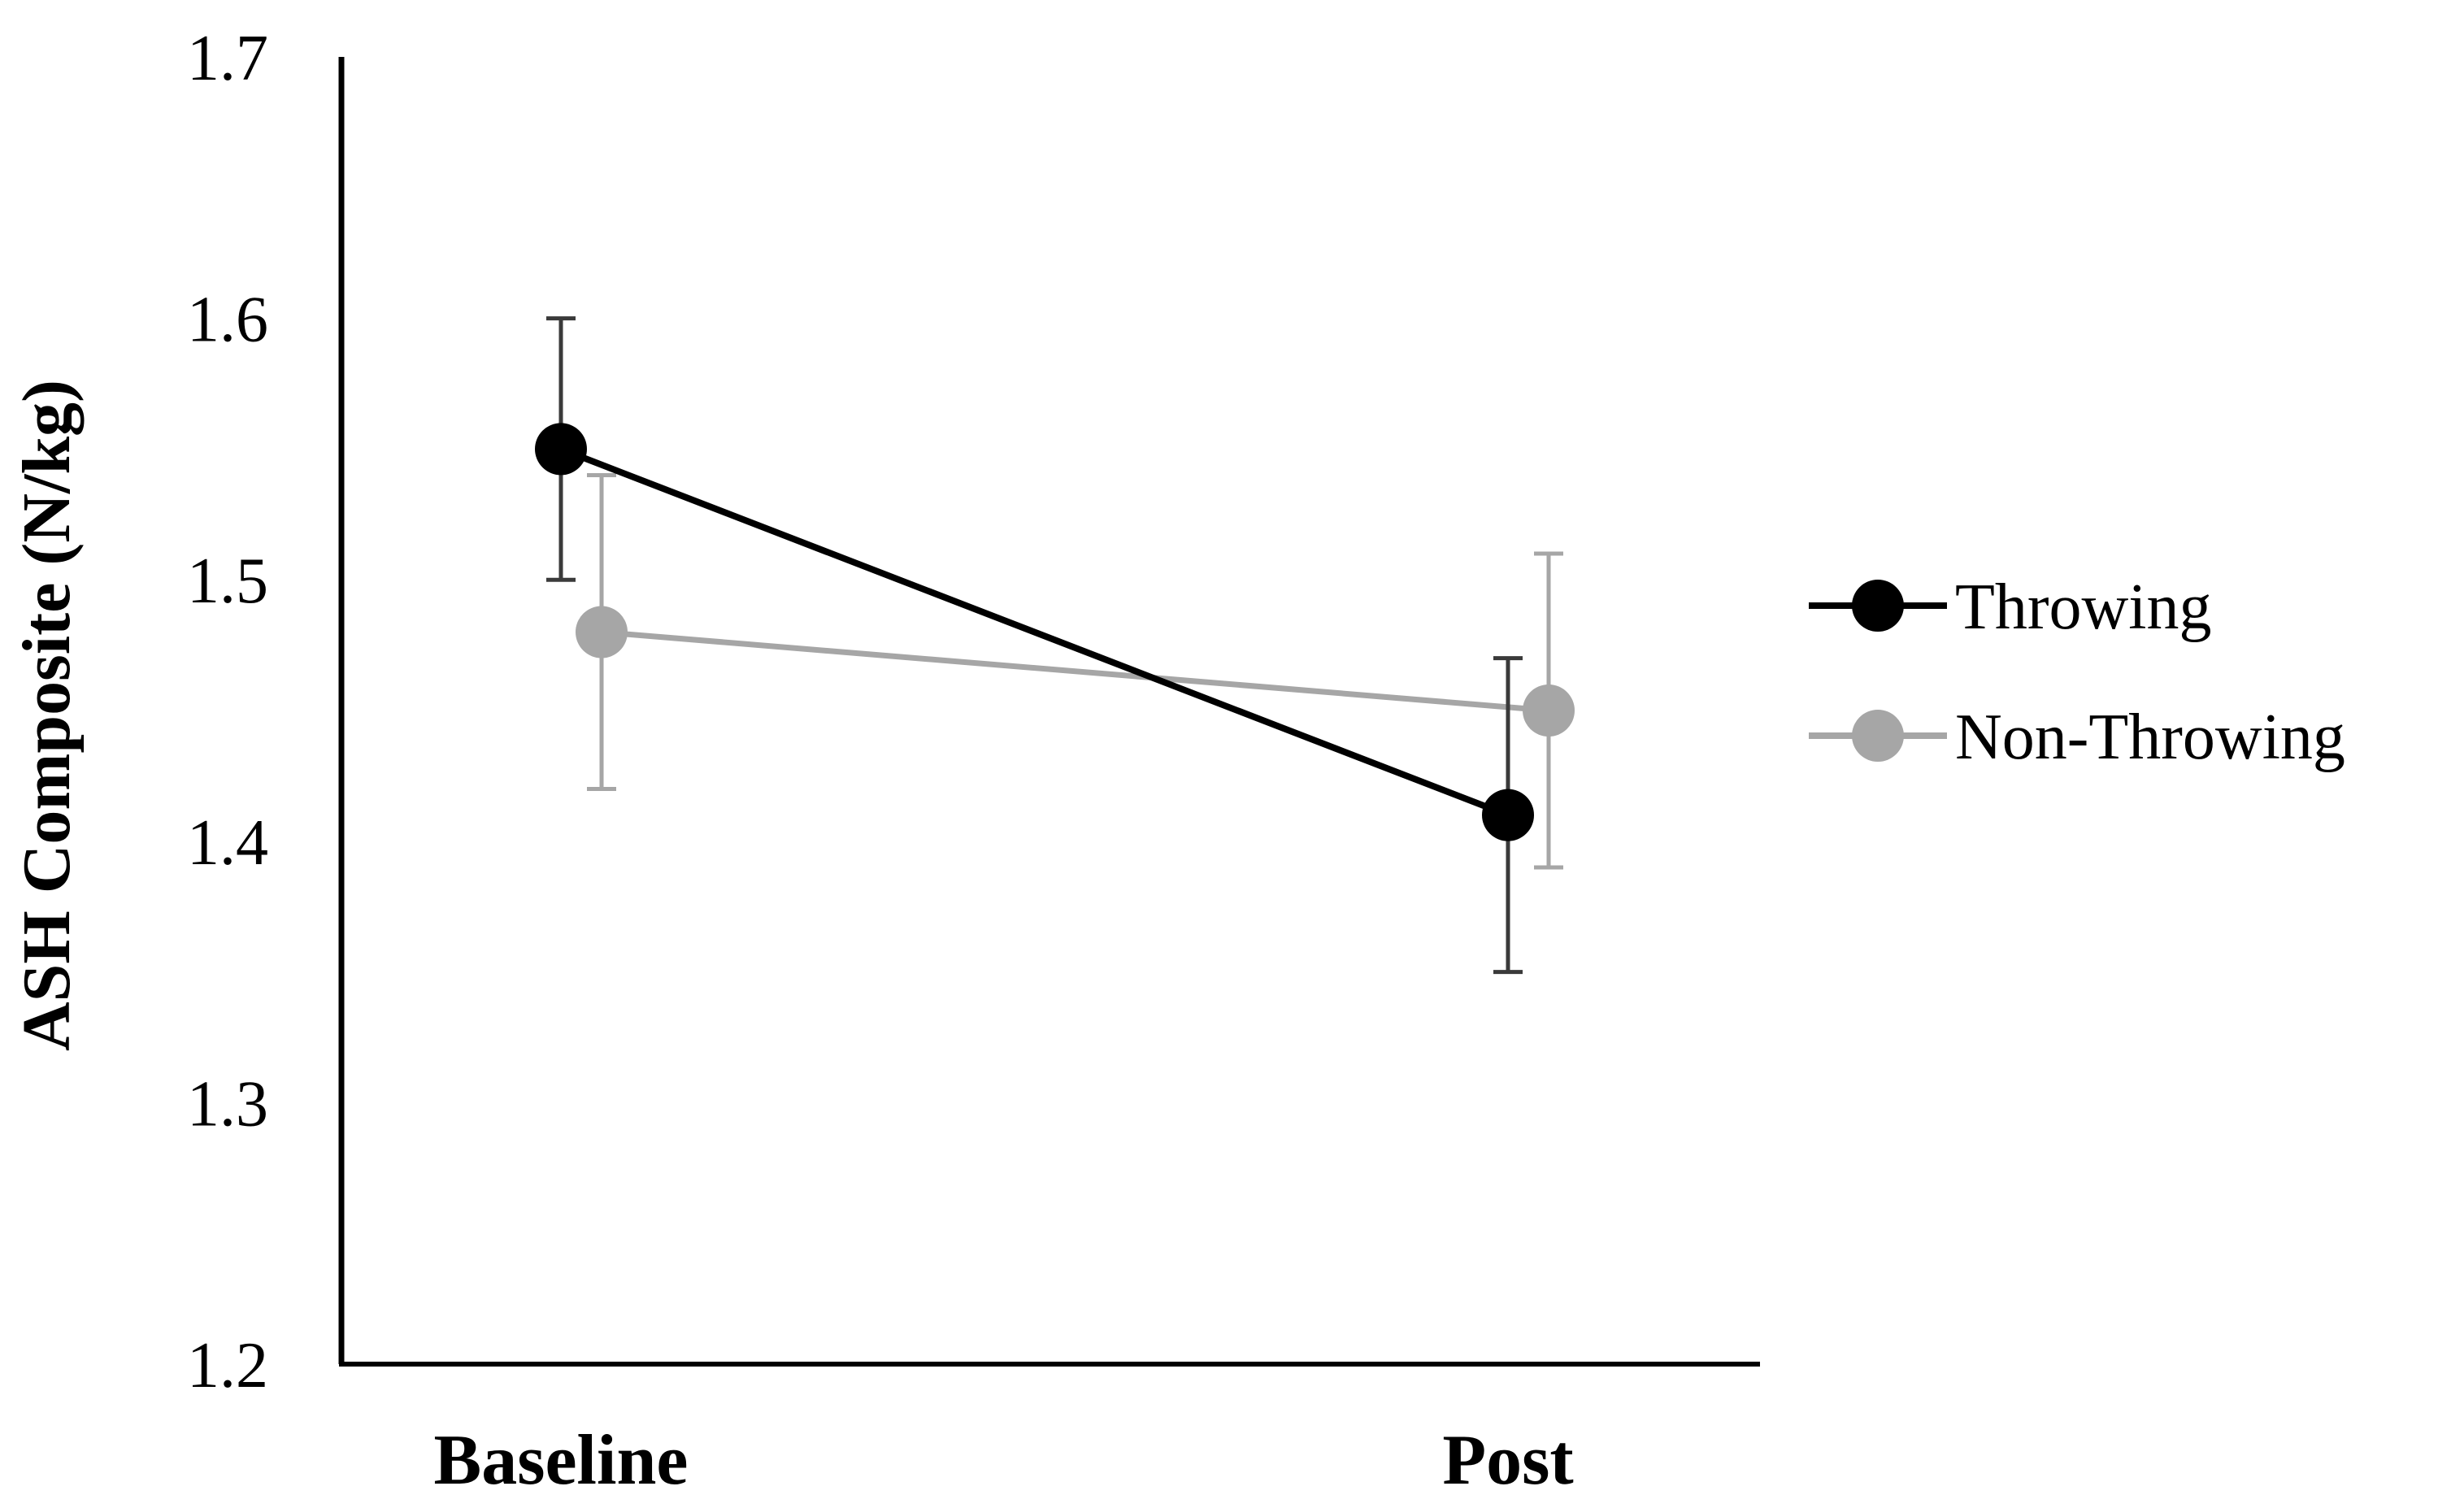 The width and height of the screenshot is (2464, 1508). I want to click on y-tick-label: 1.2, so click(228, 1366).